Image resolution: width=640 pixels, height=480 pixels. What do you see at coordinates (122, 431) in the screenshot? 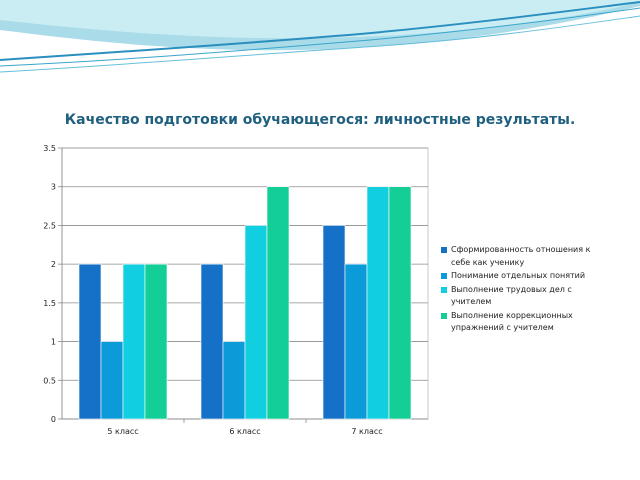
I see `x-tick-label: 5 класс` at bounding box center [122, 431].